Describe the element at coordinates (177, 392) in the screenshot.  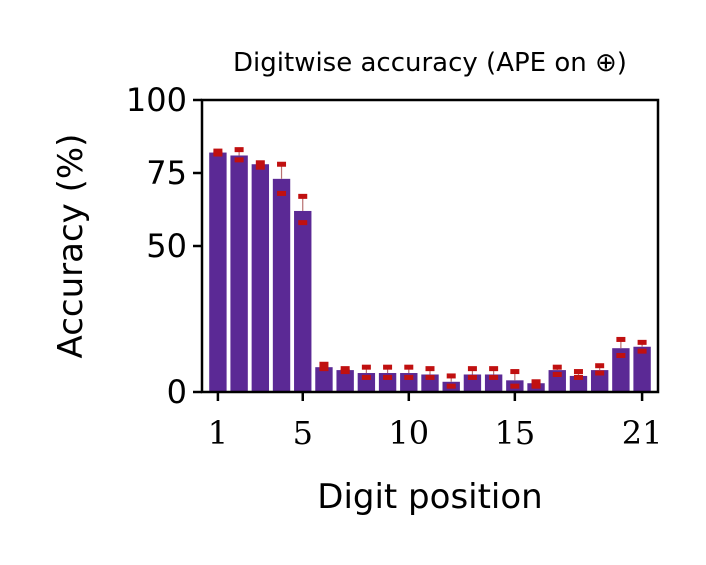
I see `y-tick-label-0: 0` at that location.